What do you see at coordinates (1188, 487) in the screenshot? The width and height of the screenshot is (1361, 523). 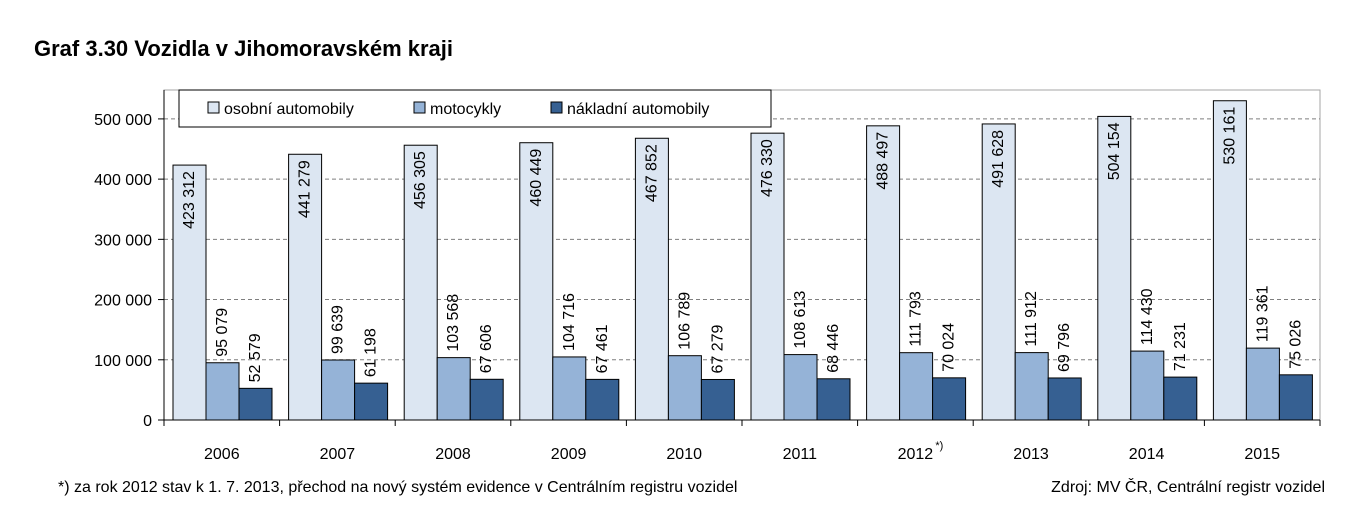 I see `source-note: Zdroj: MV ČR, Centrální registr vozidel` at bounding box center [1188, 487].